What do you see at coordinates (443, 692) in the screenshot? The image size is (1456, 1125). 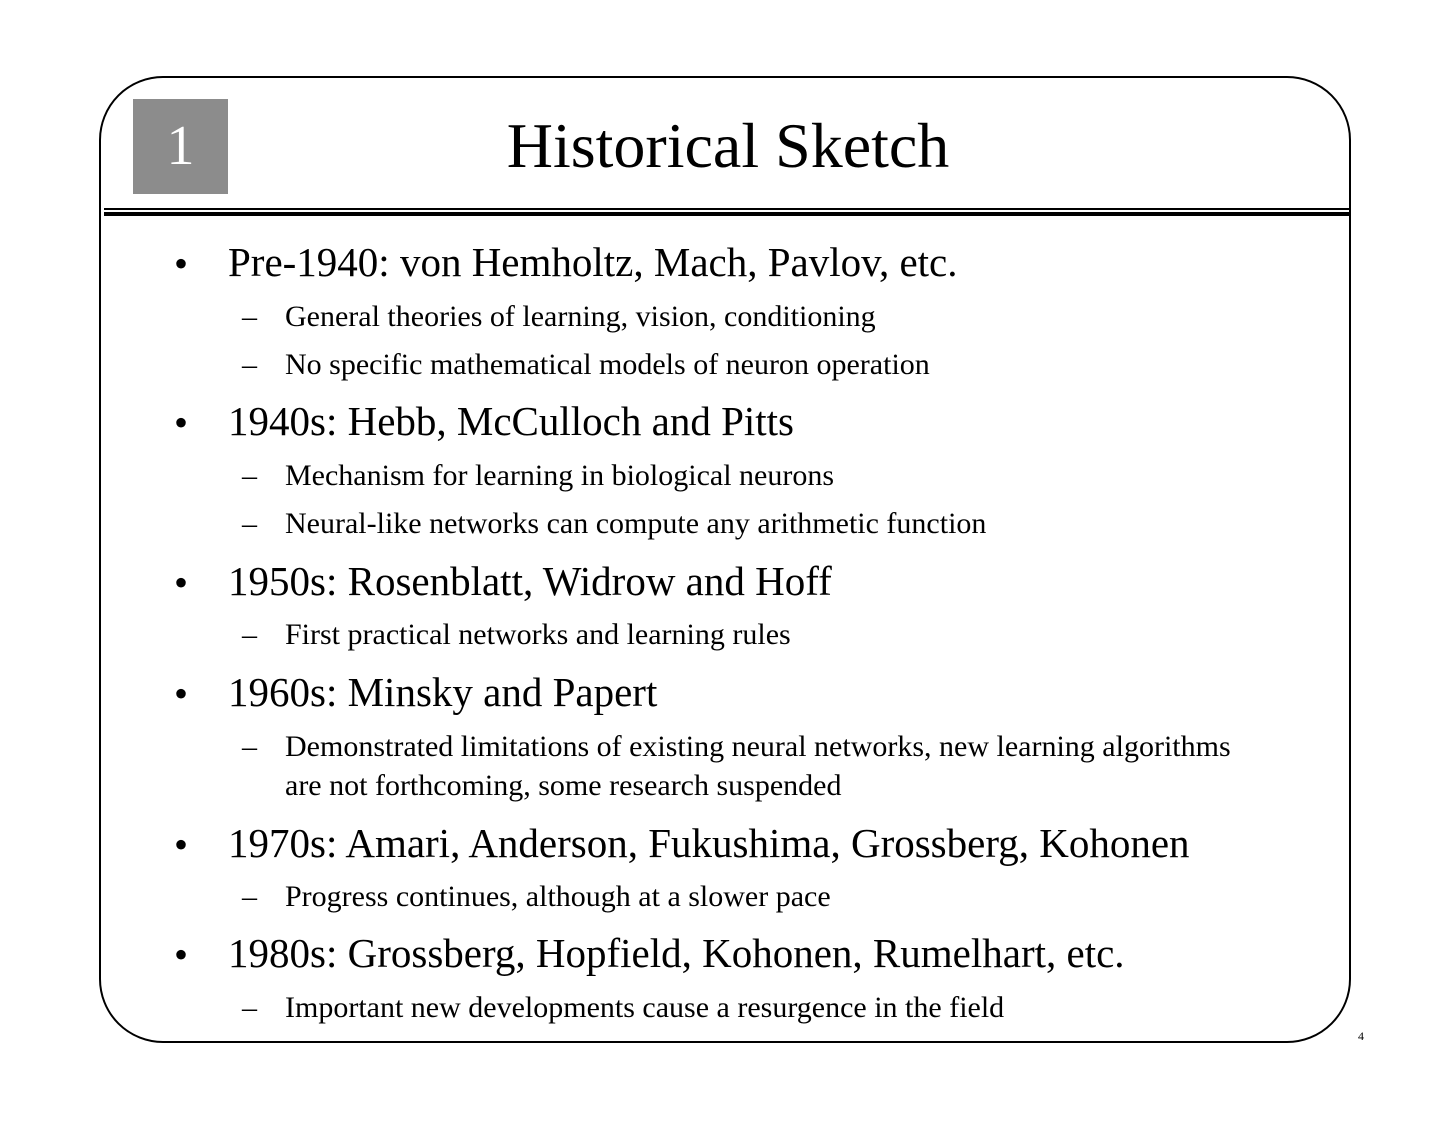 I see `bullet-text: 1960s: Minsky and Papert` at bounding box center [443, 692].